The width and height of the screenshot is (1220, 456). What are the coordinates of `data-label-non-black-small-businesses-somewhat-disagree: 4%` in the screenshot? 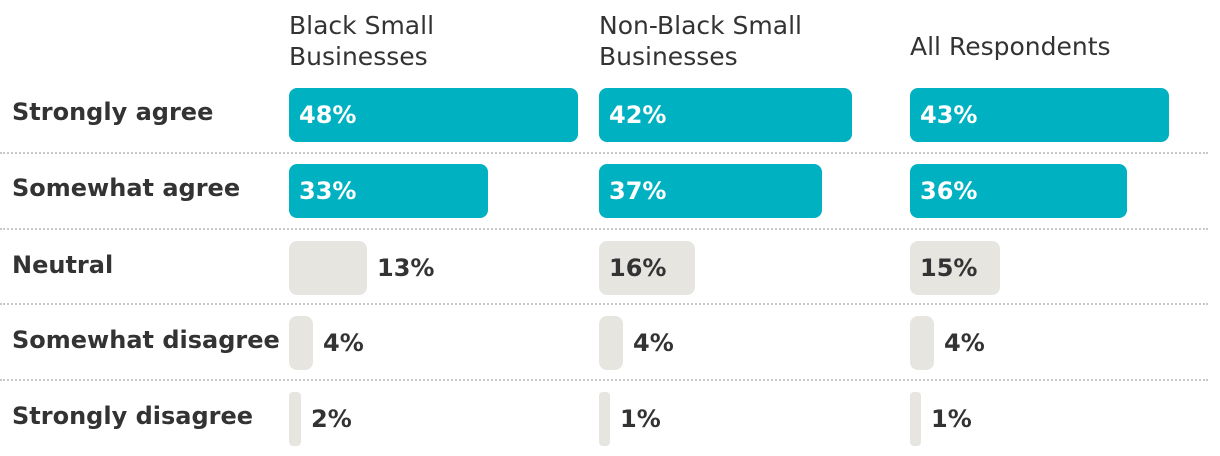 It's located at (653, 343).